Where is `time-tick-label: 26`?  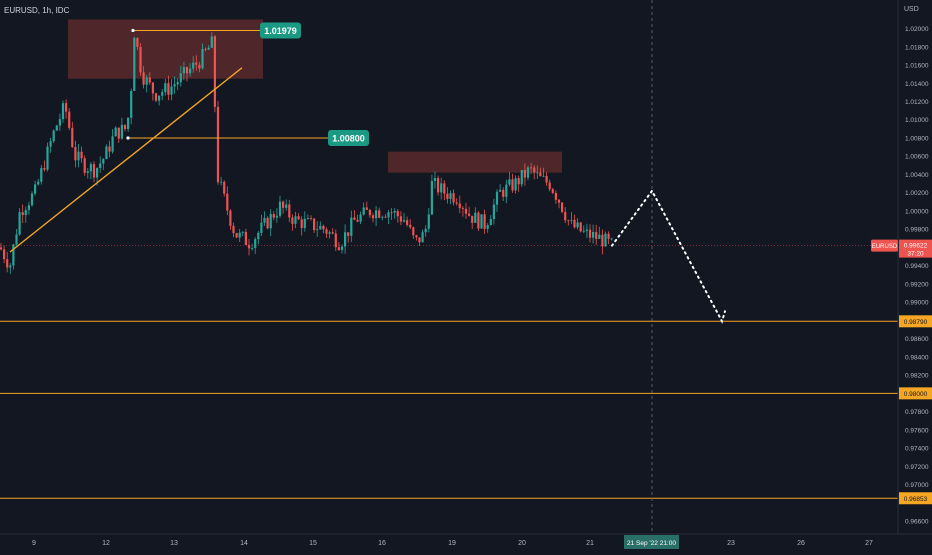
time-tick-label: 26 is located at coordinates (801, 543).